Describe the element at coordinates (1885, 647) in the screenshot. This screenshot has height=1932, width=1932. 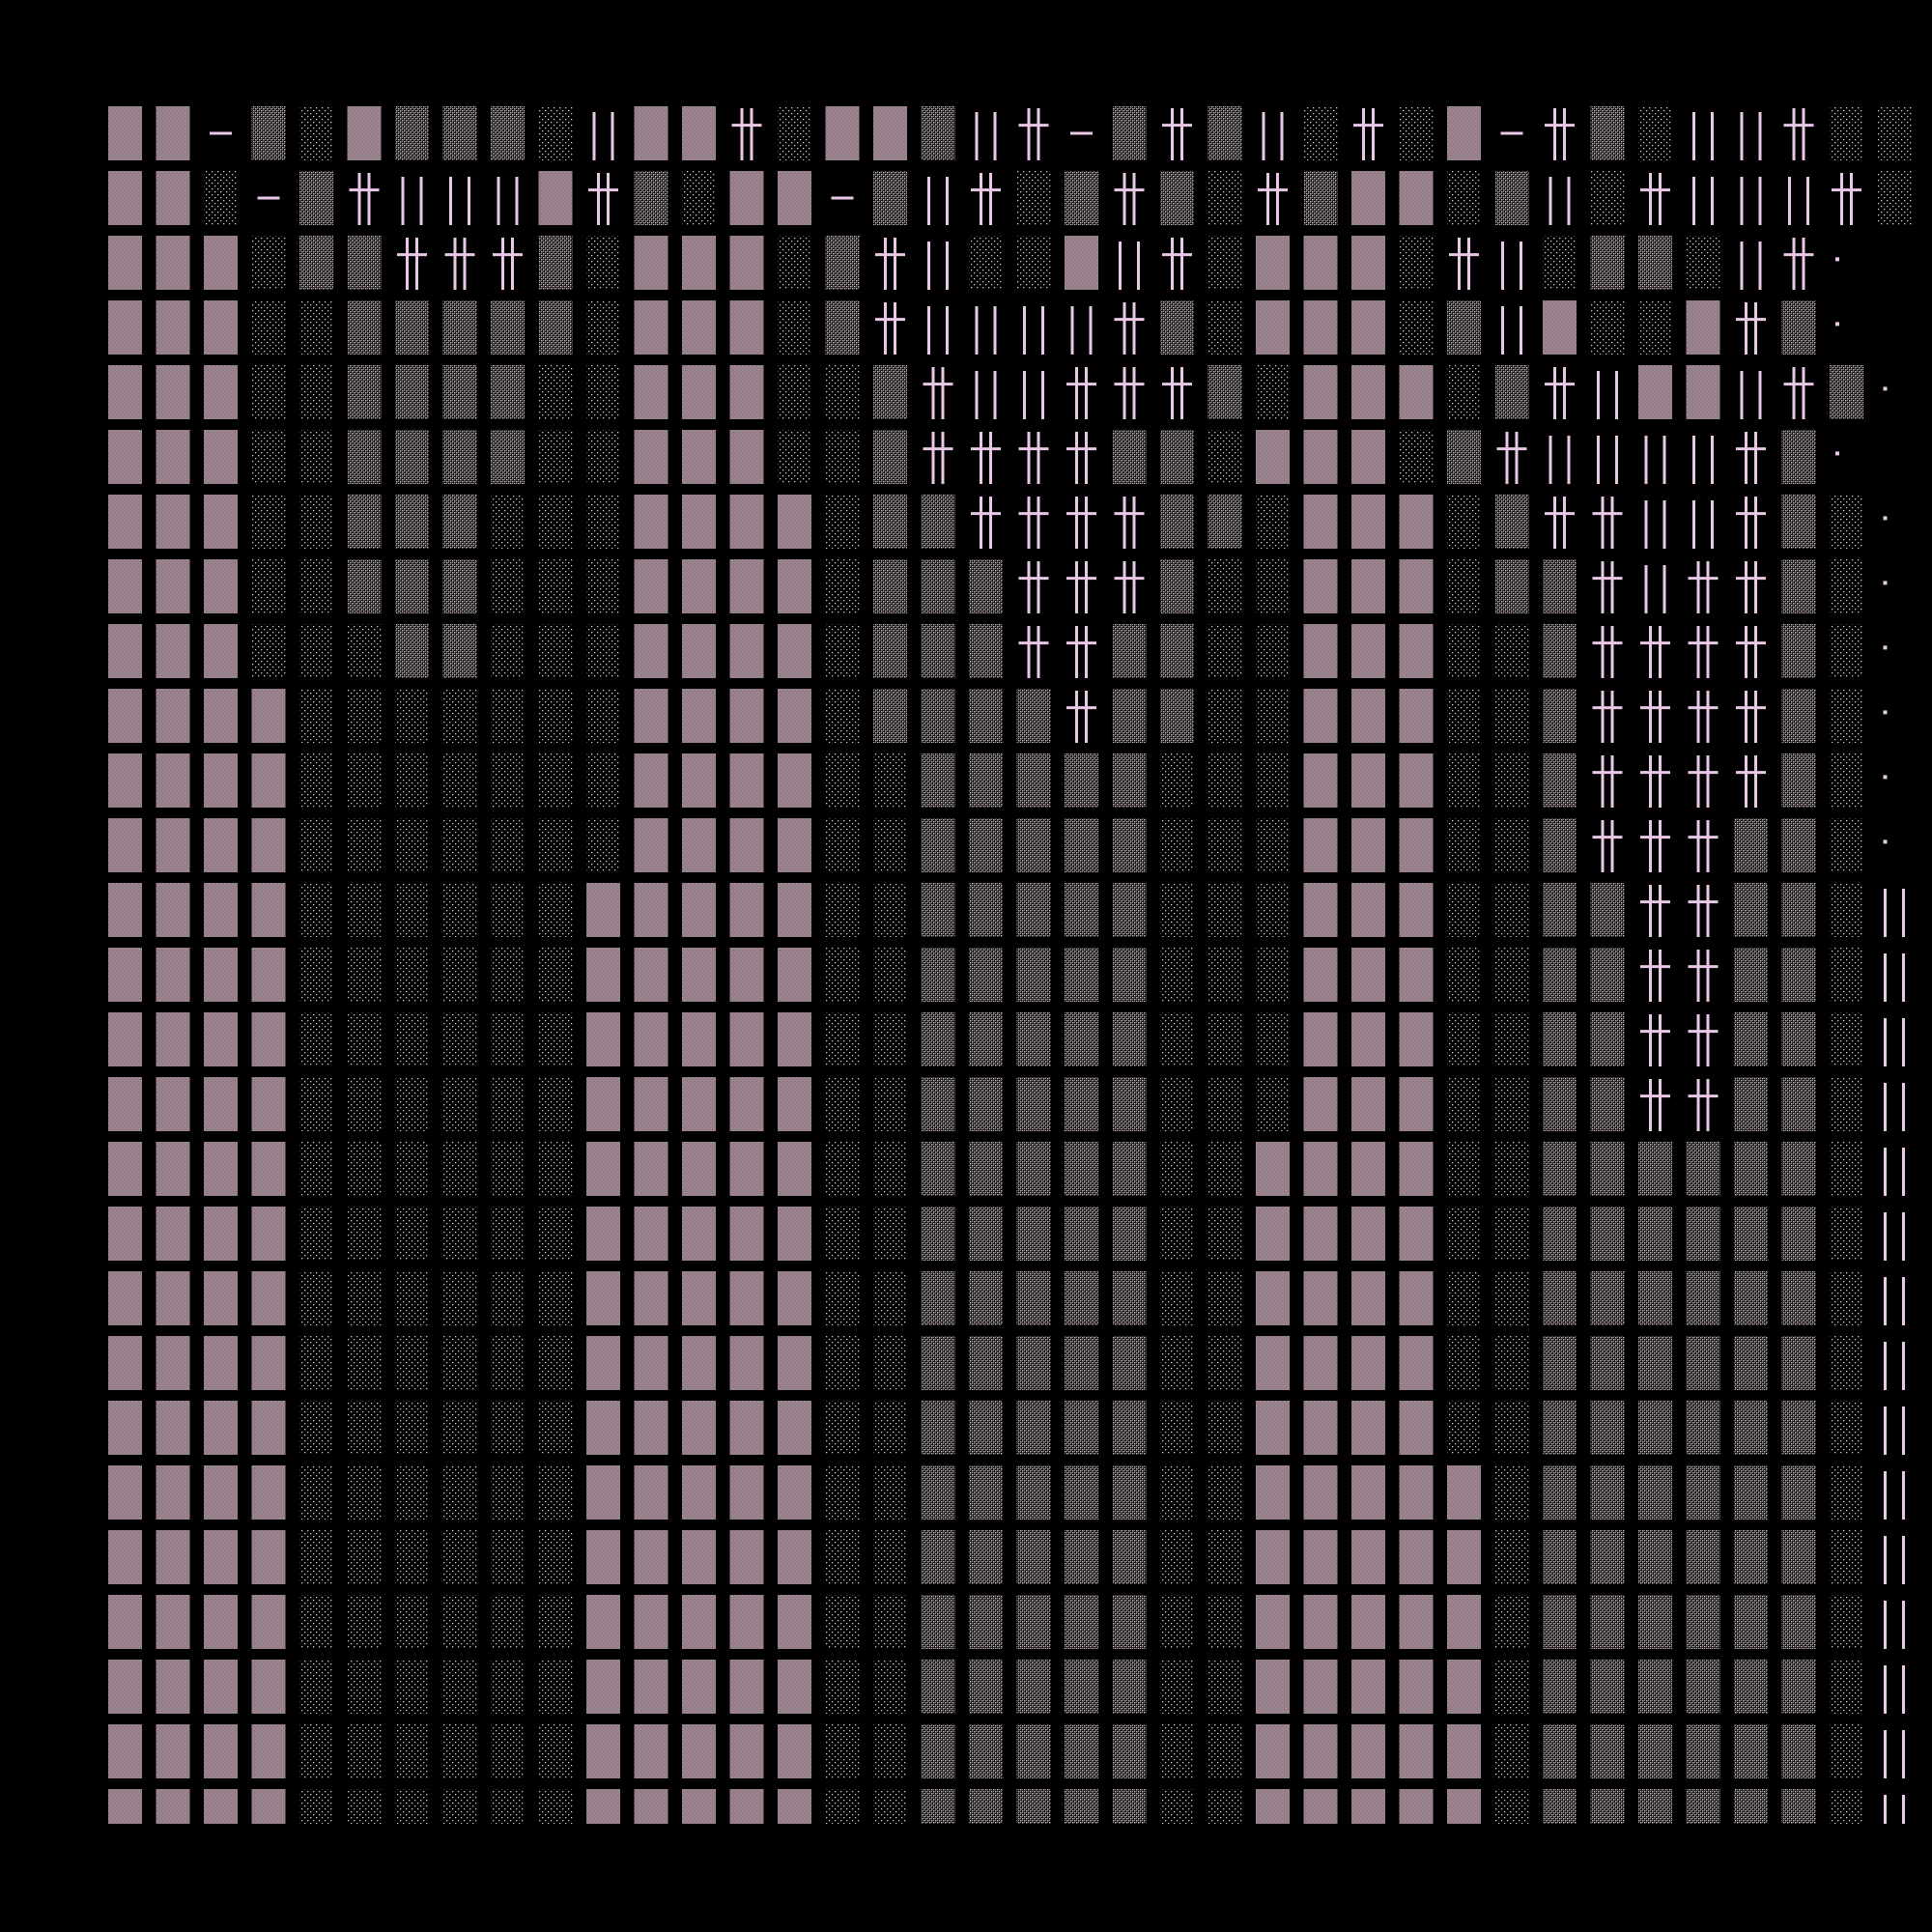
I see `dot-glyph` at that location.